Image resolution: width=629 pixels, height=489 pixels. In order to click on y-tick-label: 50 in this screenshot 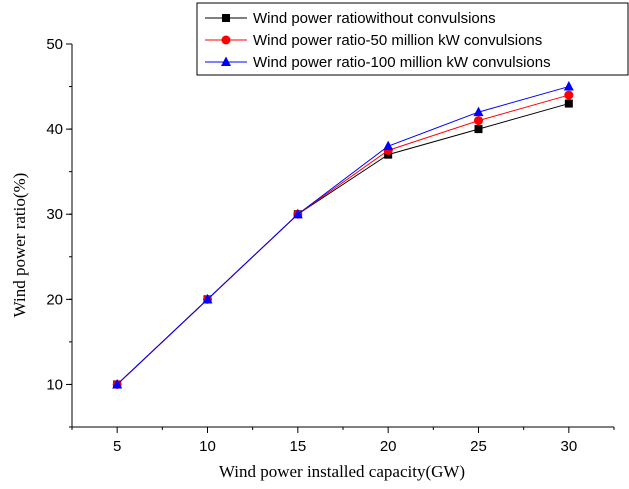, I will do `click(54, 44)`.